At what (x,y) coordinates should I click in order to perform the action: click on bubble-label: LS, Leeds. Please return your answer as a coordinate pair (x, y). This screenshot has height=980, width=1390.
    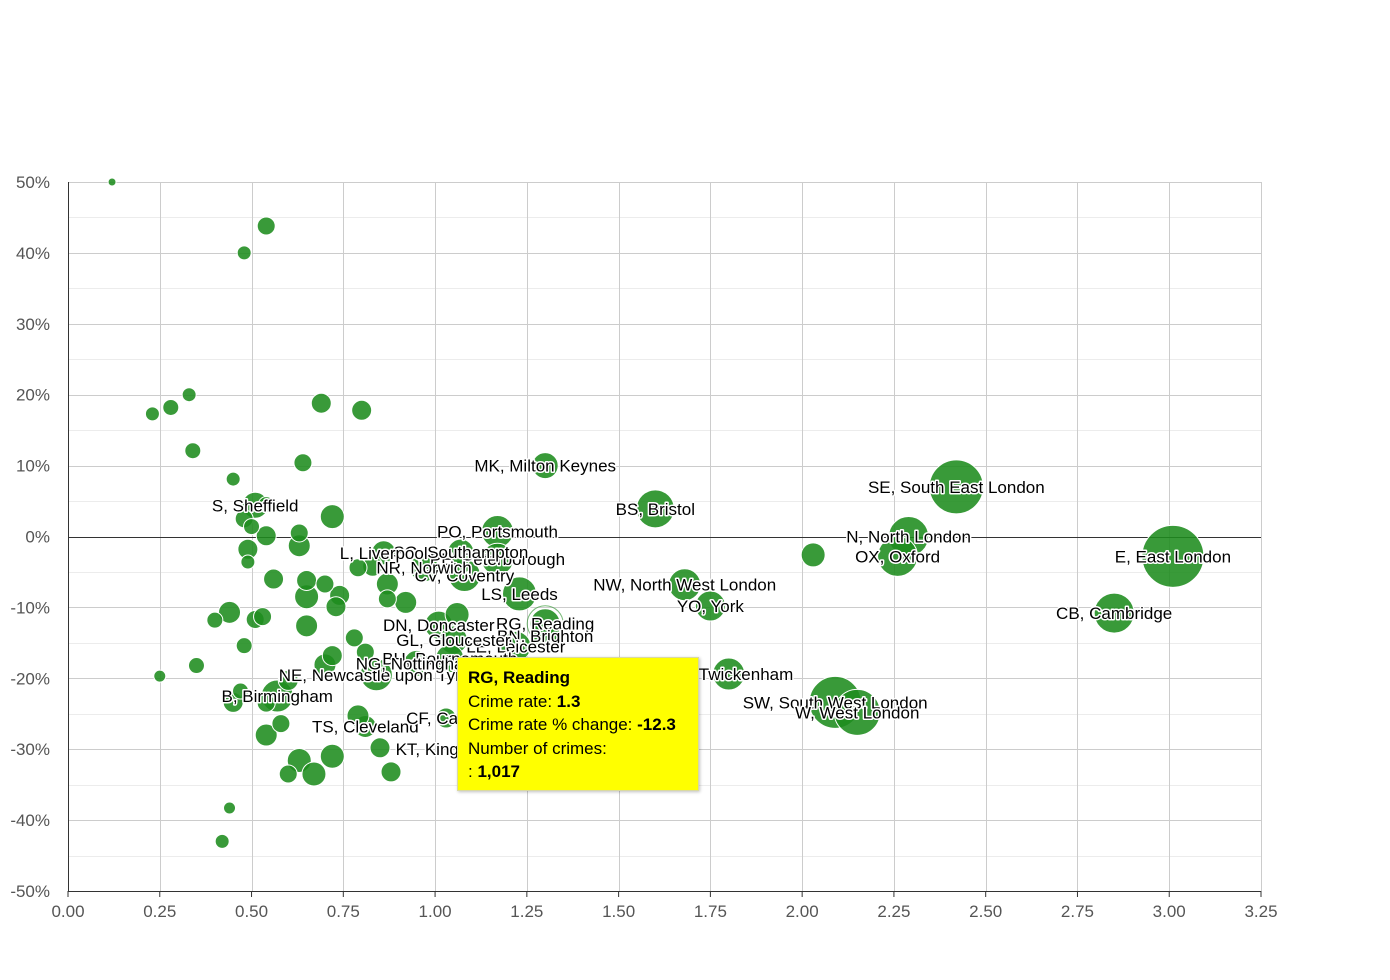
    Looking at the image, I should click on (519, 594).